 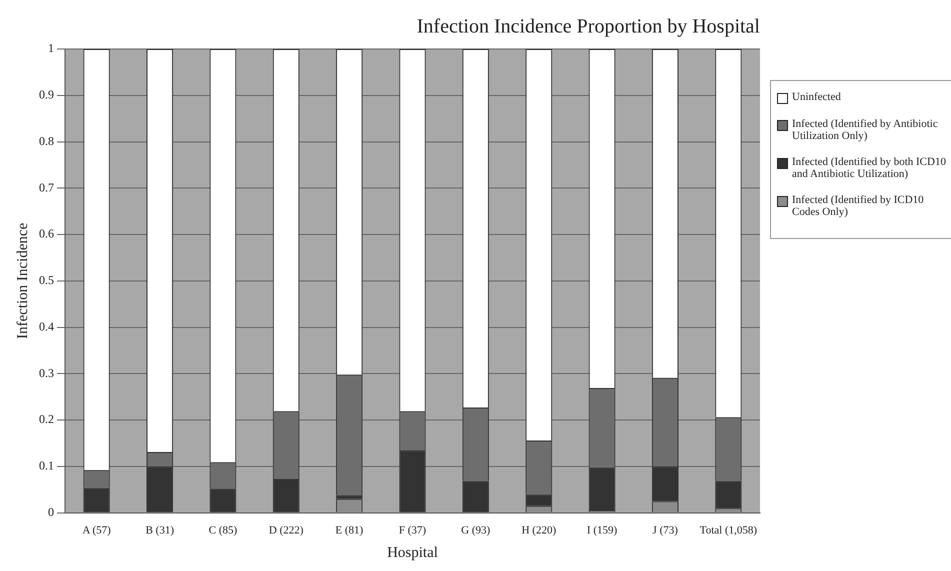 What do you see at coordinates (602, 530) in the screenshot?
I see `x-tick-label: I (159)` at bounding box center [602, 530].